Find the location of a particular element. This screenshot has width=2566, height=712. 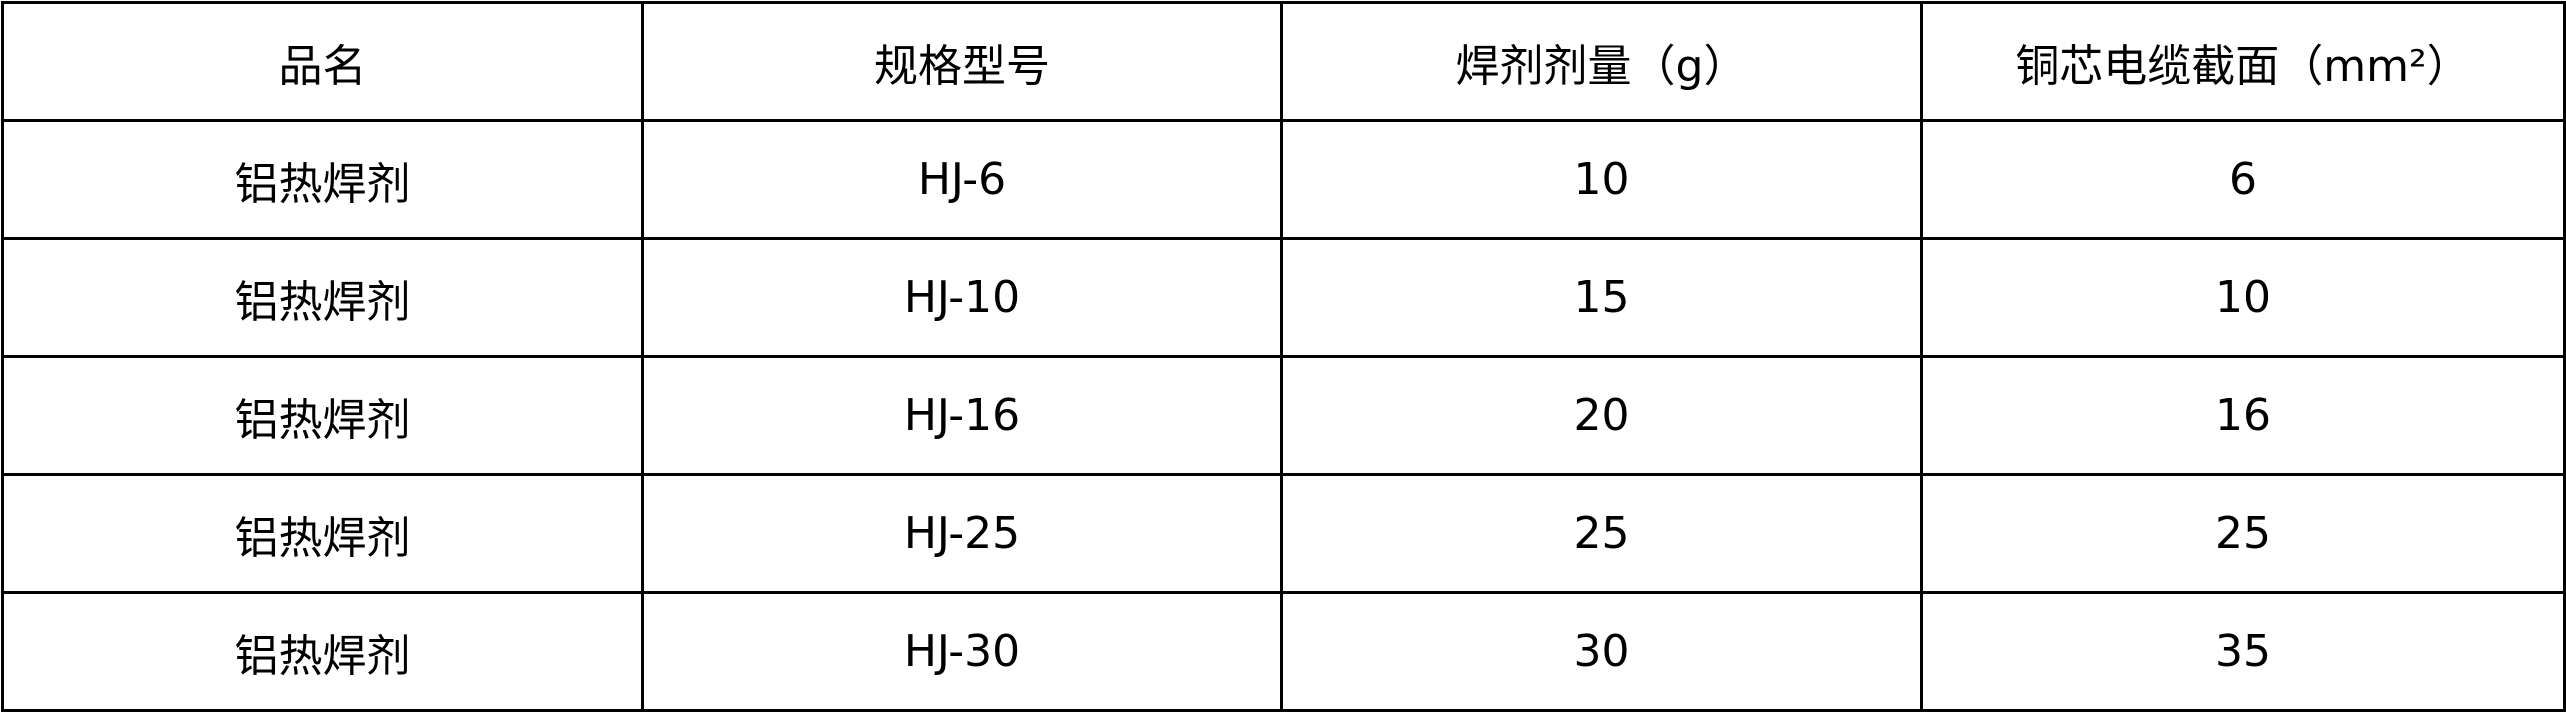

cell-cable-section: 16 is located at coordinates (2243, 415).